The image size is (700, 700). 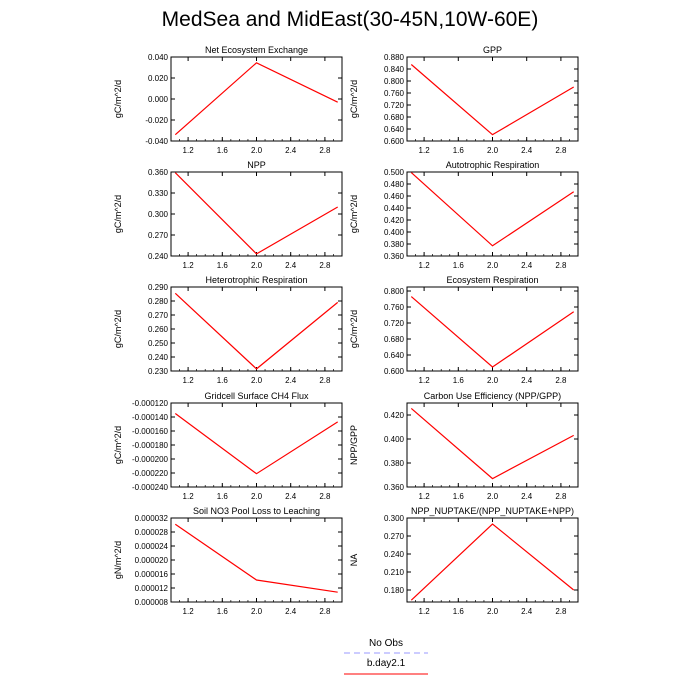 I want to click on panel-10-frame, so click(x=492, y=560).